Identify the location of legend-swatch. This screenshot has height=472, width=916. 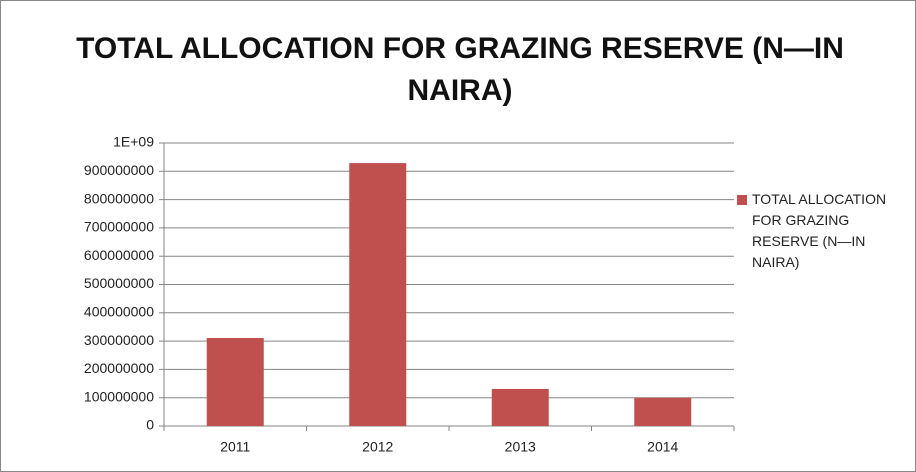
(742, 200).